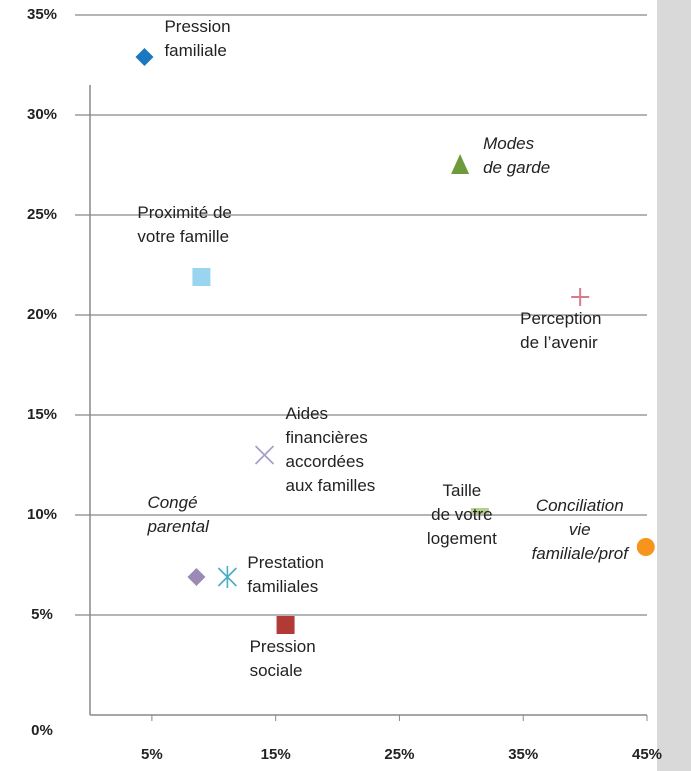 This screenshot has height=771, width=691. Describe the element at coordinates (42, 14) in the screenshot. I see `y-tick-label: 35%` at that location.